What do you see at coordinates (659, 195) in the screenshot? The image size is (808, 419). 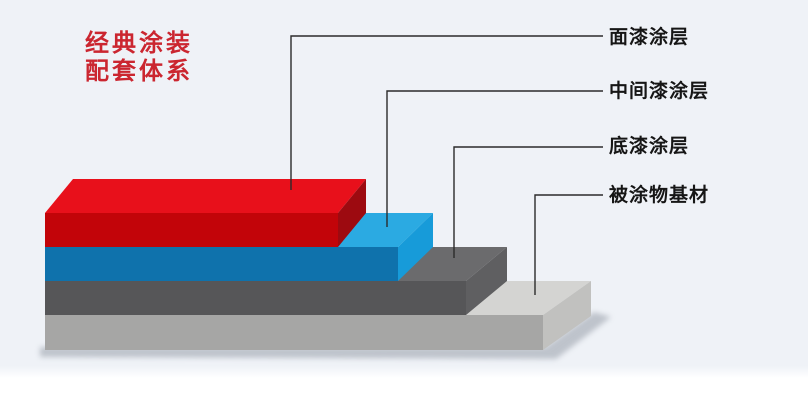 I see `label-substrate: 被涂物基材` at bounding box center [659, 195].